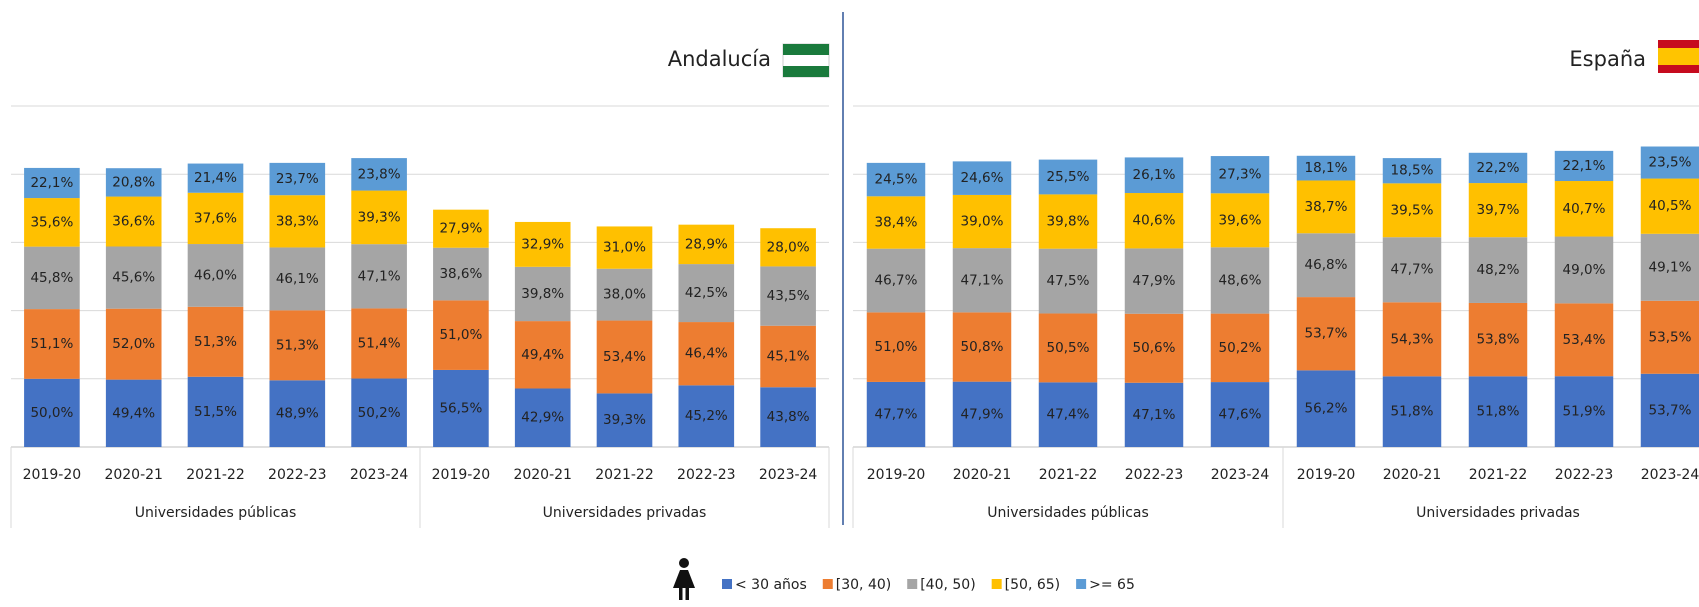 This screenshot has width=1699, height=607. Describe the element at coordinates (624, 357) in the screenshot. I see `value-label: 53,4%` at that location.